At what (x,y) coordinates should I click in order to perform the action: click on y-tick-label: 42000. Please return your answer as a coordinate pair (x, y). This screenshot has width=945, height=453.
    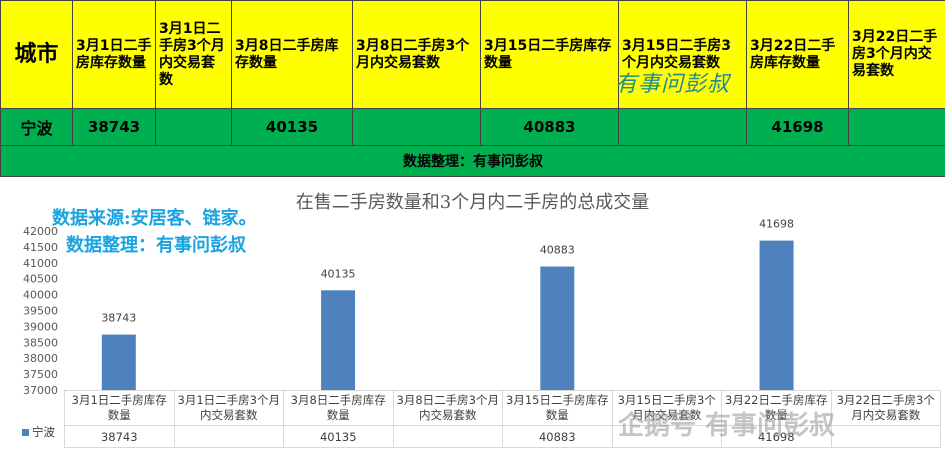
    Looking at the image, I should click on (40, 231).